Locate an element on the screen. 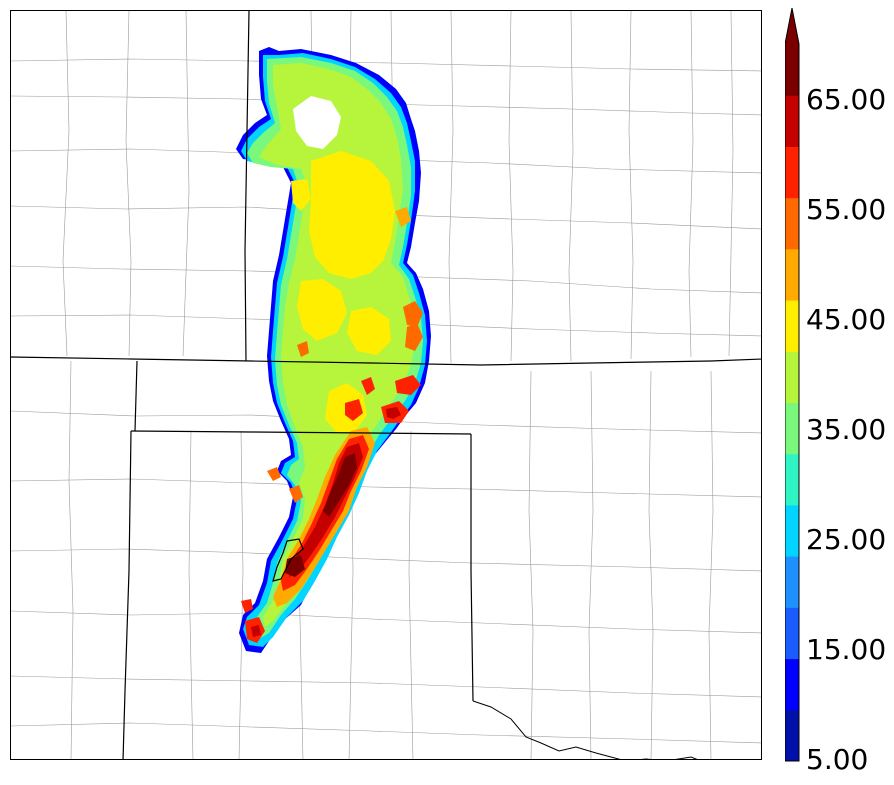  colorbar-label-55: 55.00 is located at coordinates (846, 209).